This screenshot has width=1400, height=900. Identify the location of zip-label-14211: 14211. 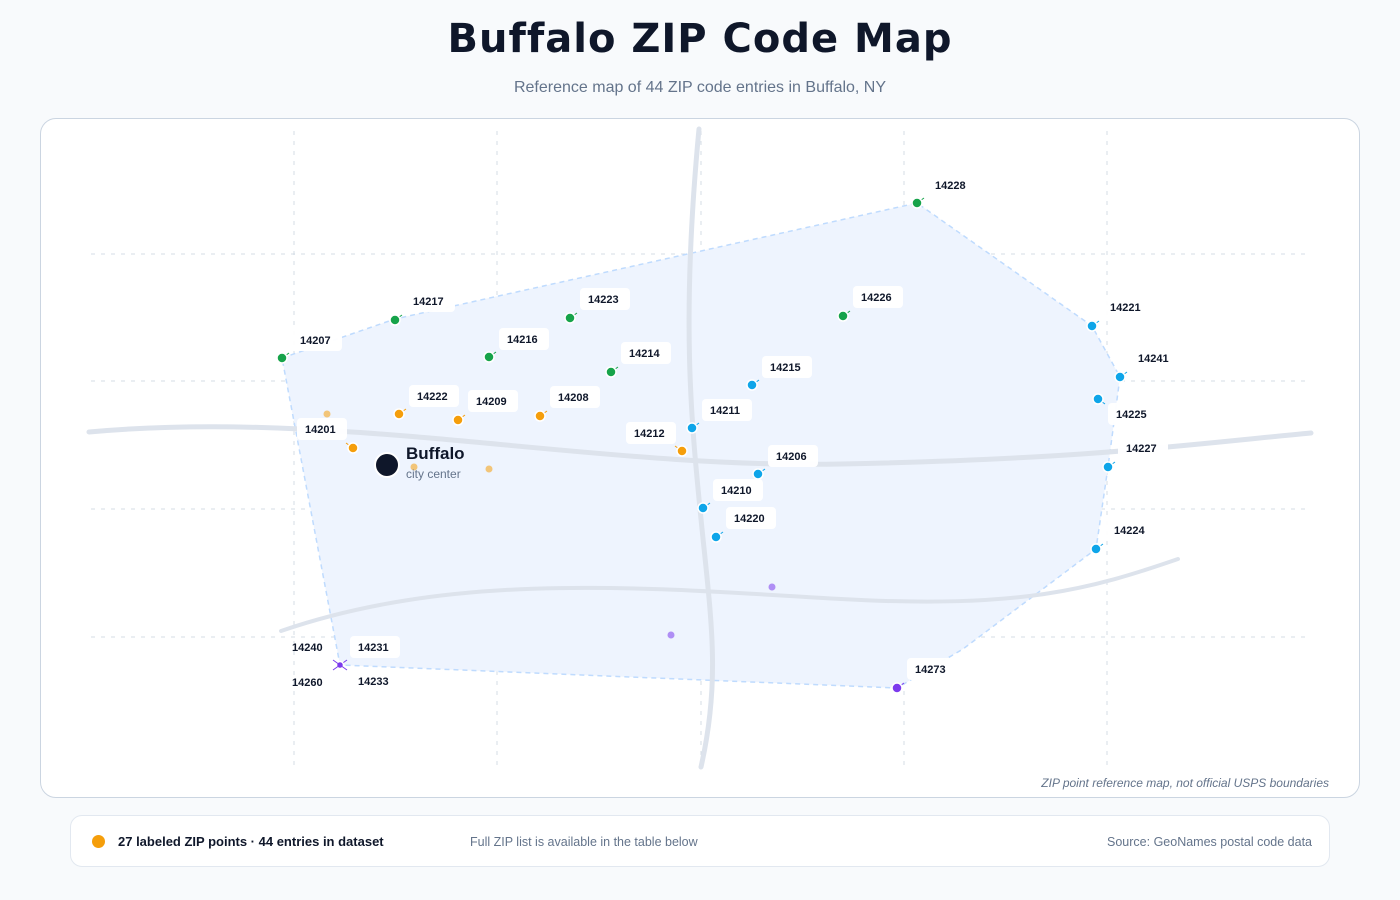
(725, 411).